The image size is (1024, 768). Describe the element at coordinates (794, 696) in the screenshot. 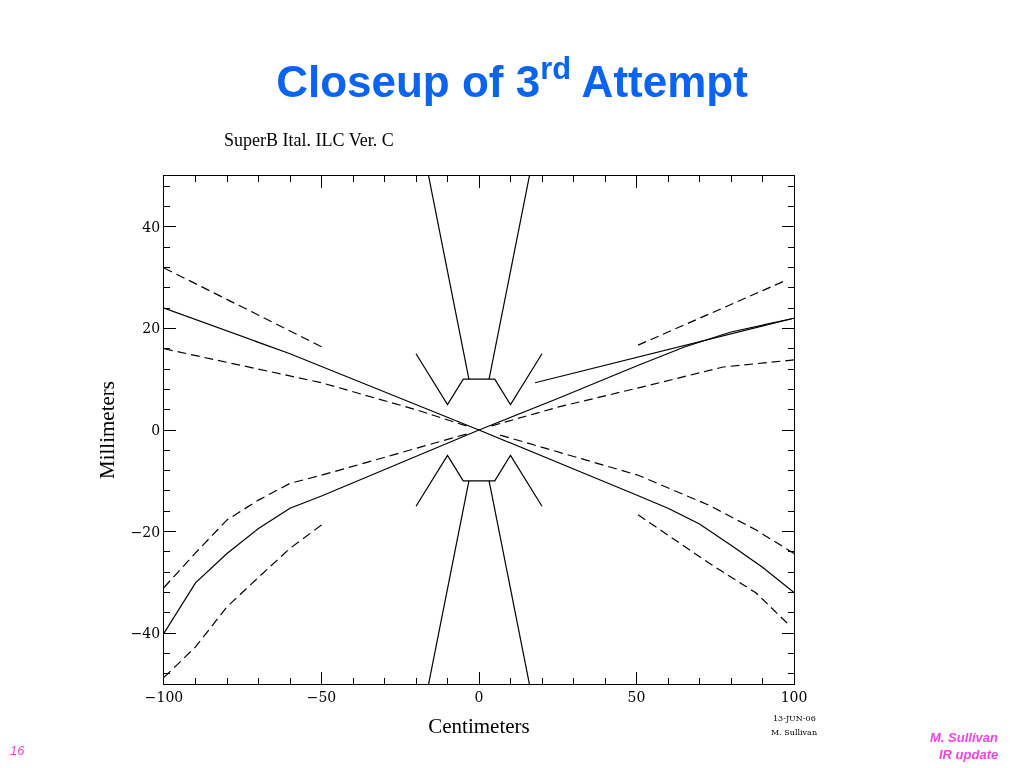

I see `x-tick-label: 100` at that location.